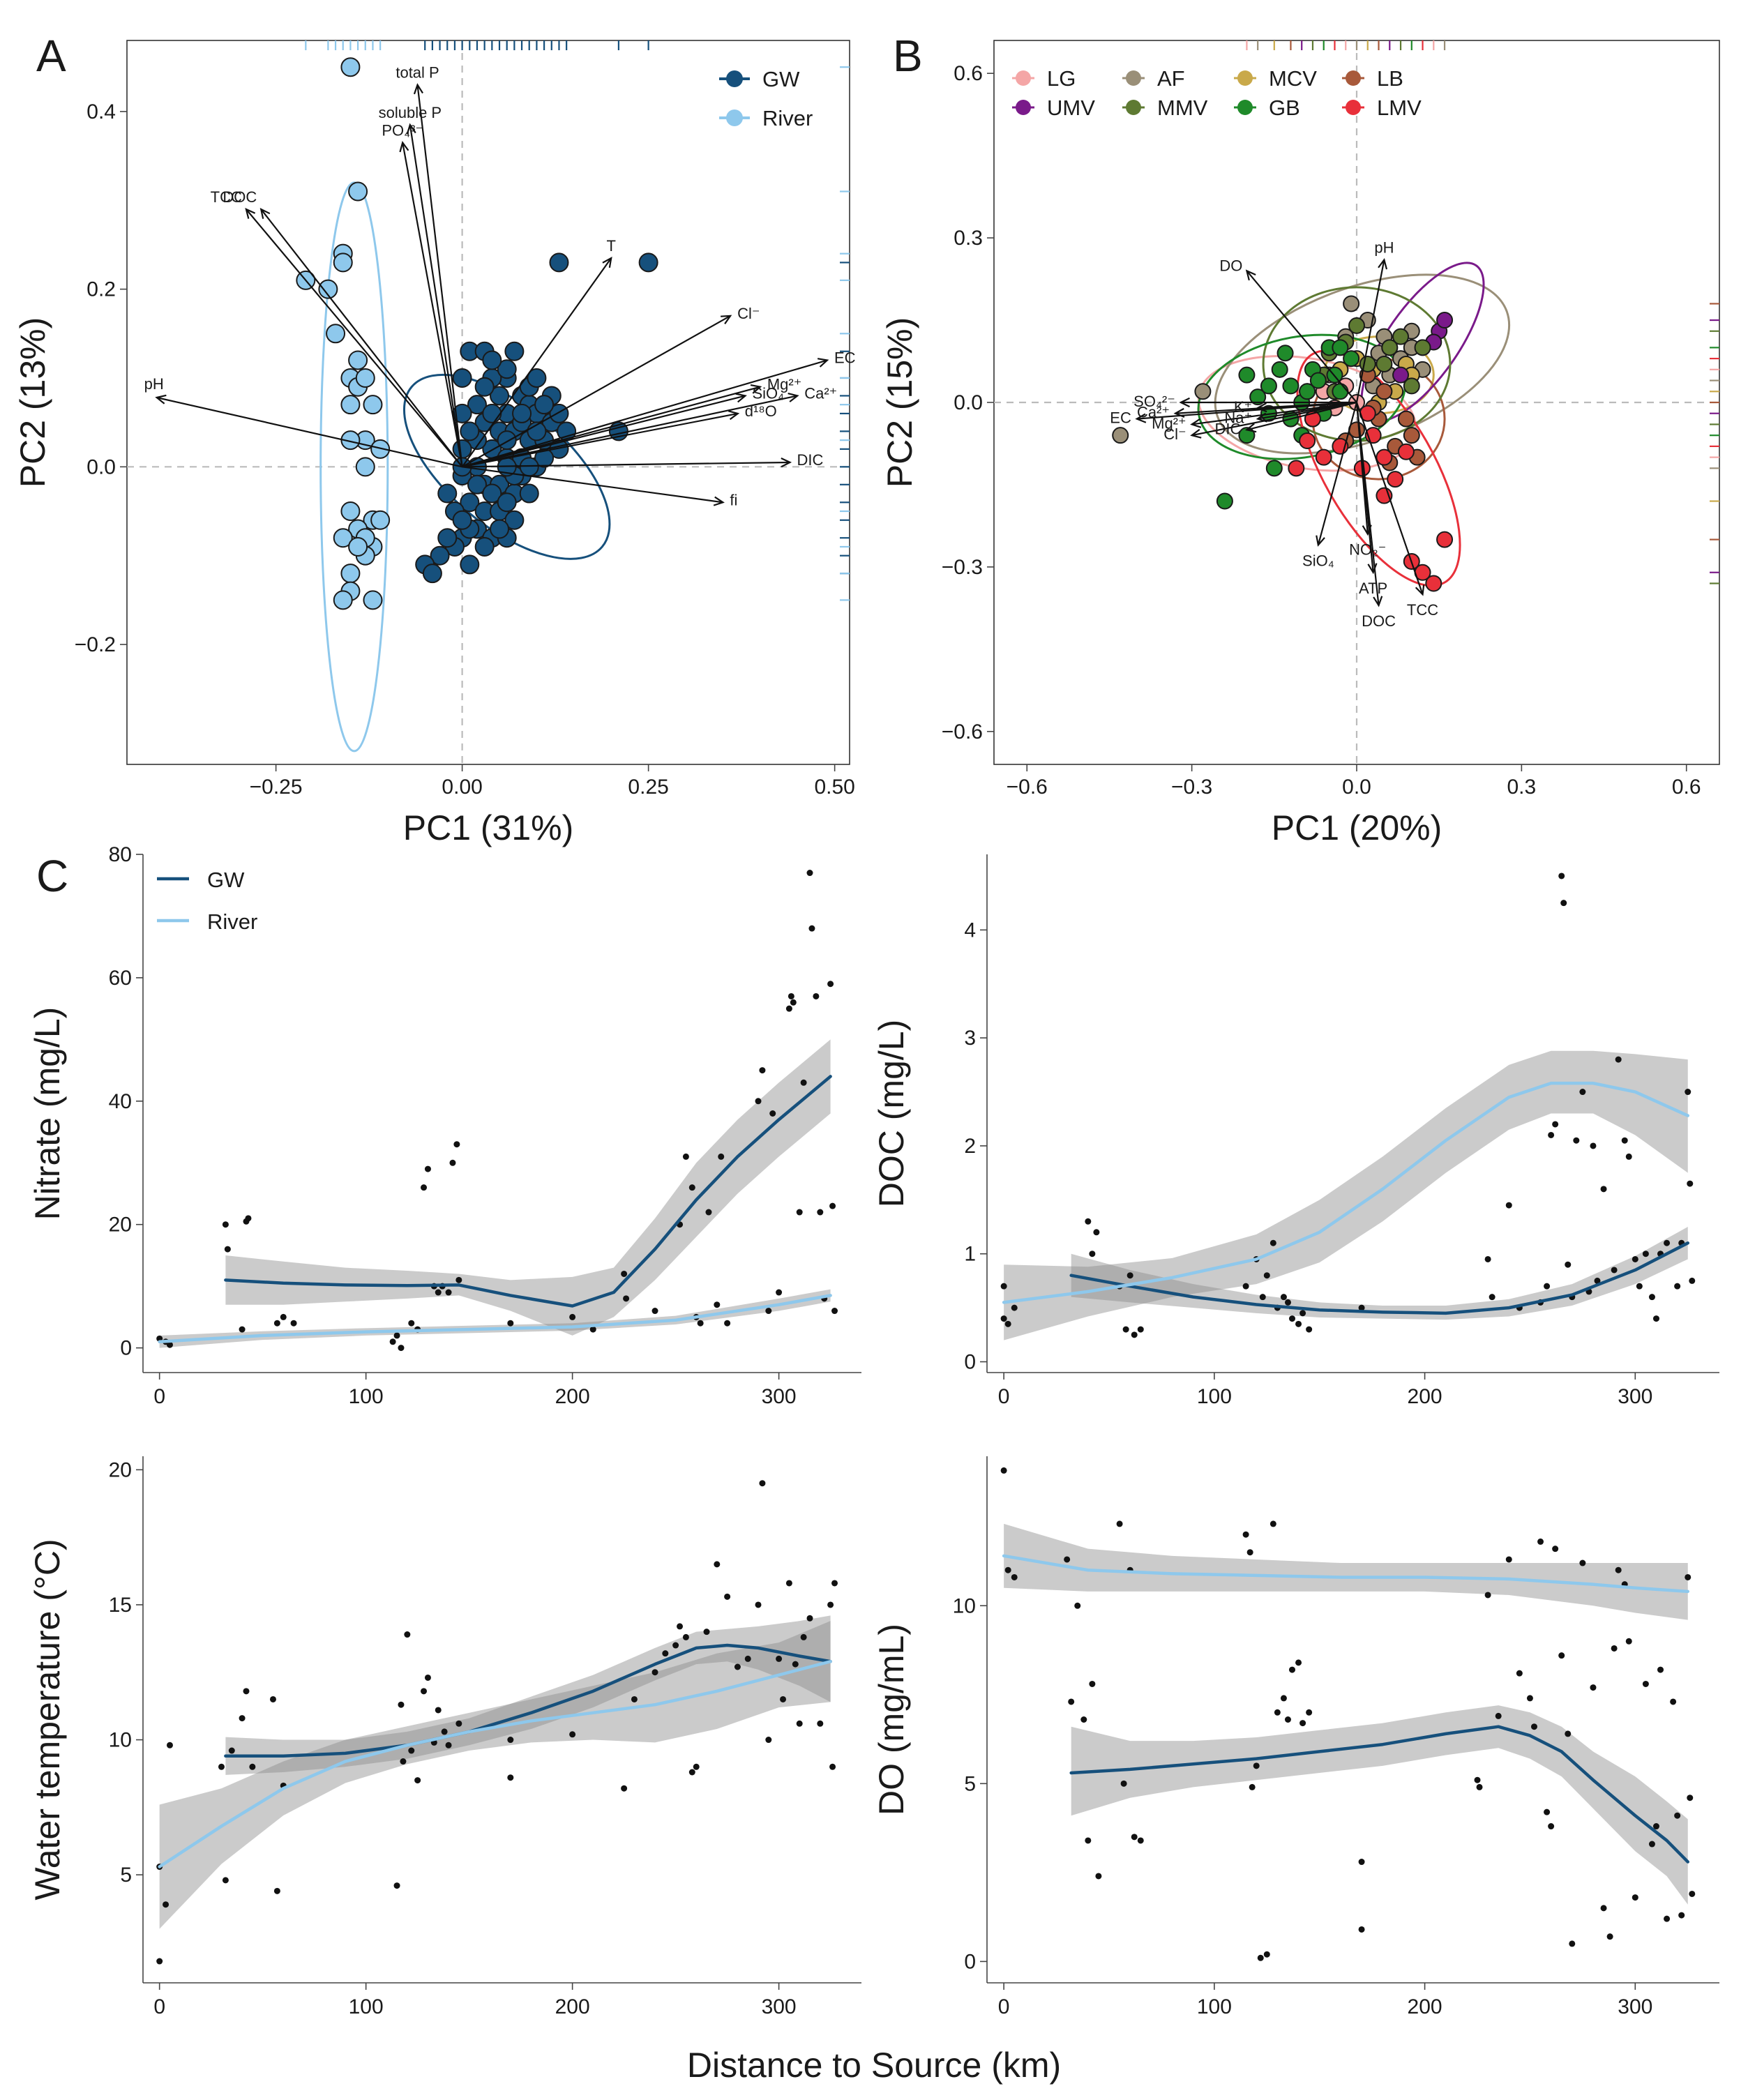 The width and height of the screenshot is (1748, 2100). What do you see at coordinates (874, 2065) in the screenshot?
I see `x-axis-title: Distance to Source (km)` at bounding box center [874, 2065].